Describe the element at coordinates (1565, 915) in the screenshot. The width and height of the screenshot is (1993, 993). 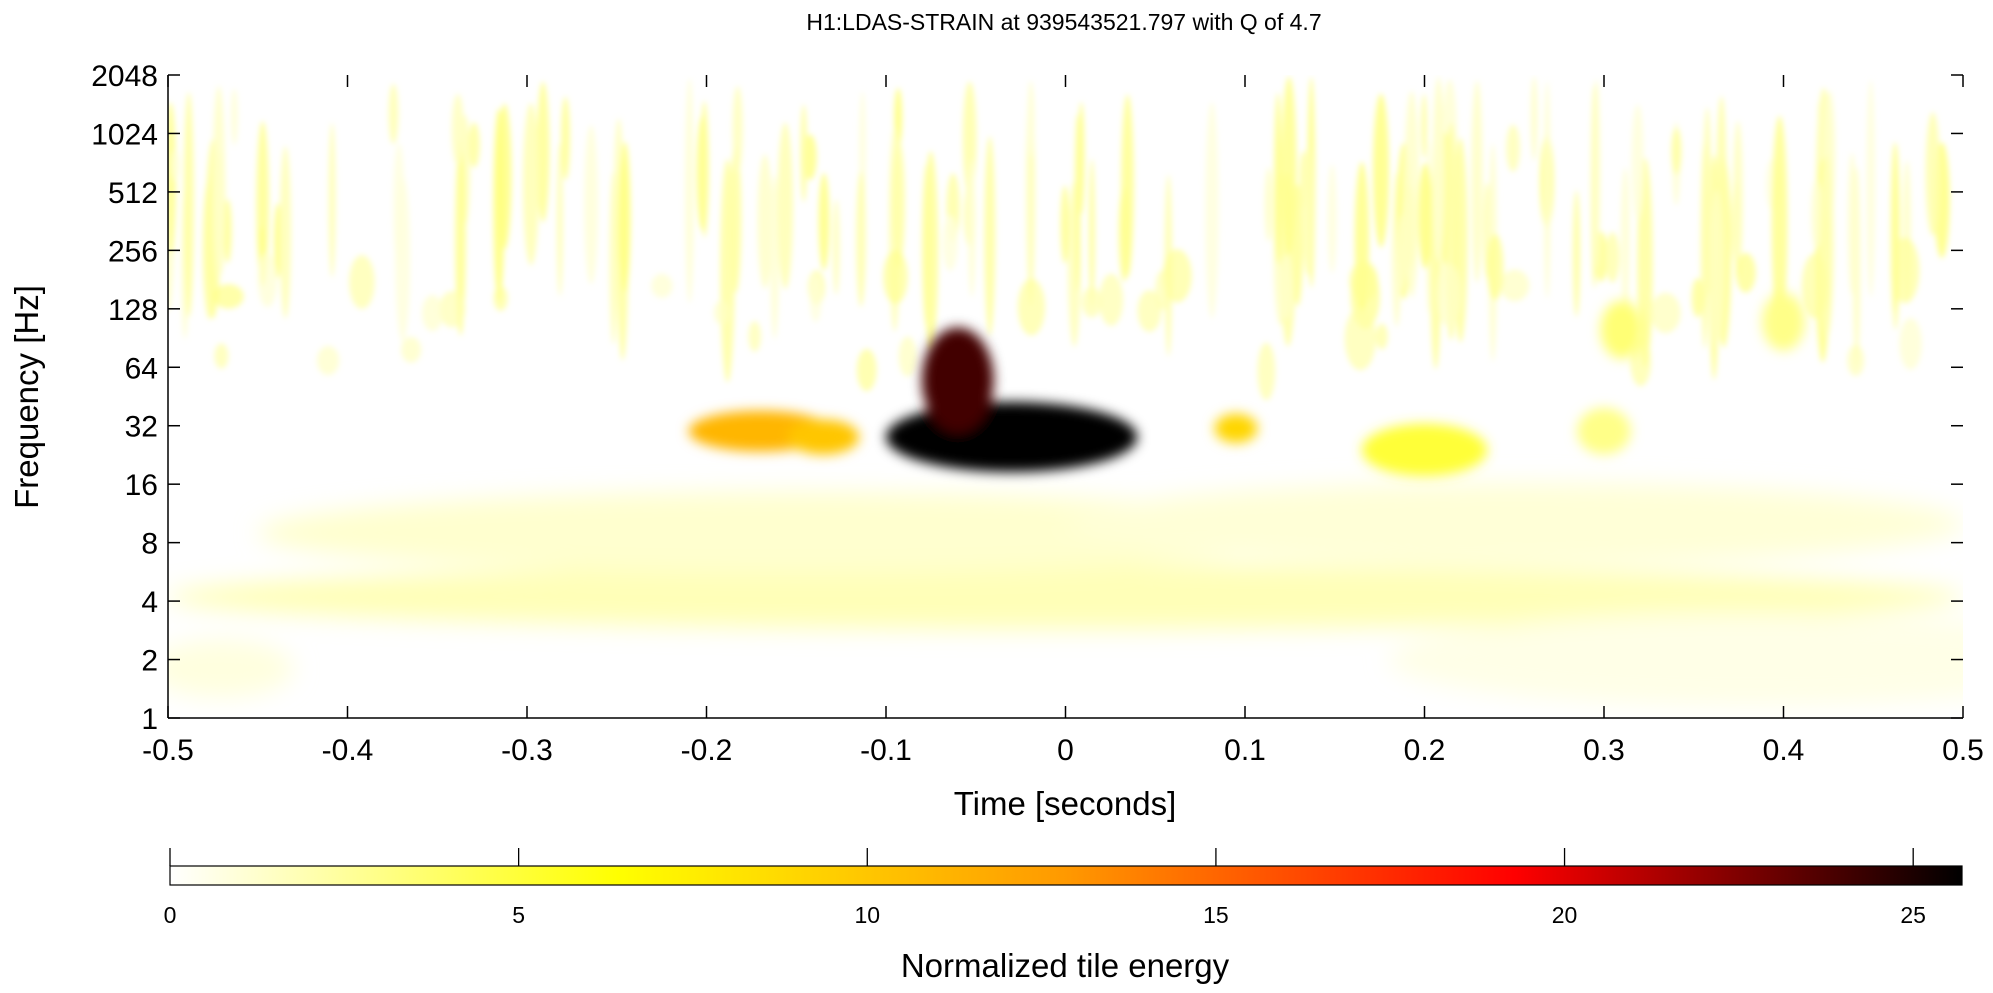
I see `colorbar-tick-label: 20` at that location.